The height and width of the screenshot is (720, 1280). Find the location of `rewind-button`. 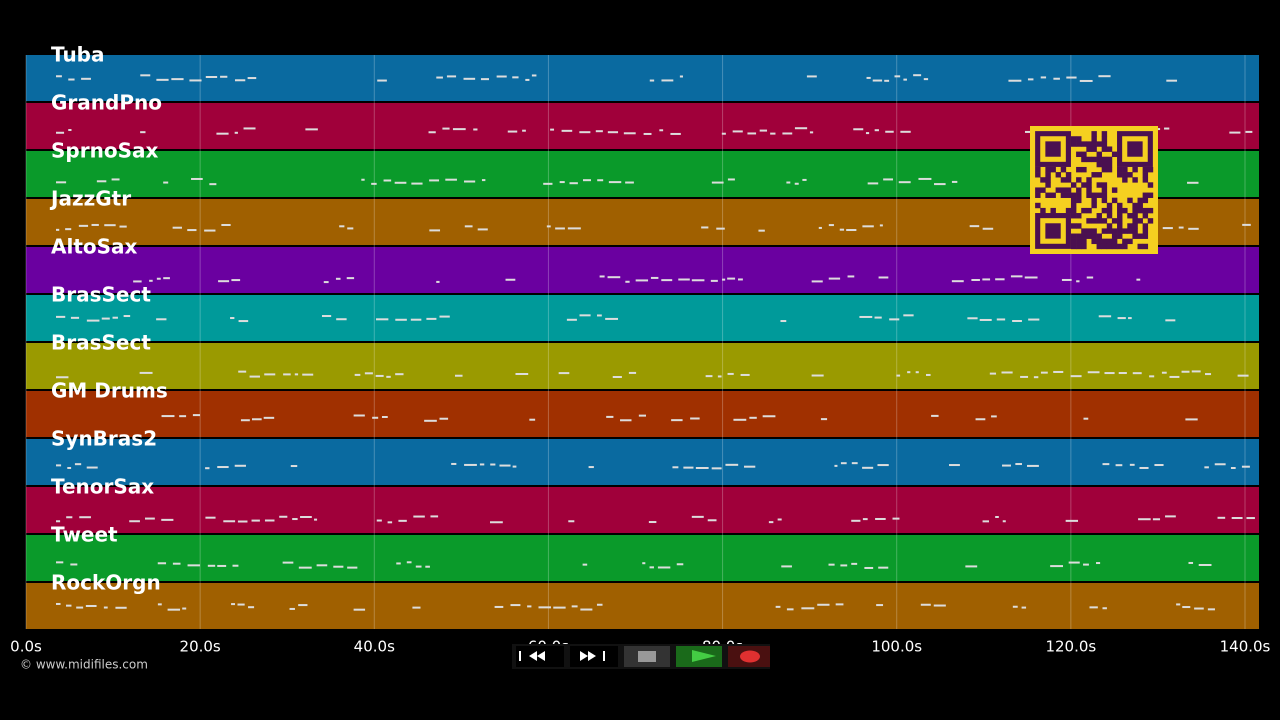

rewind-button is located at coordinates (540, 656).